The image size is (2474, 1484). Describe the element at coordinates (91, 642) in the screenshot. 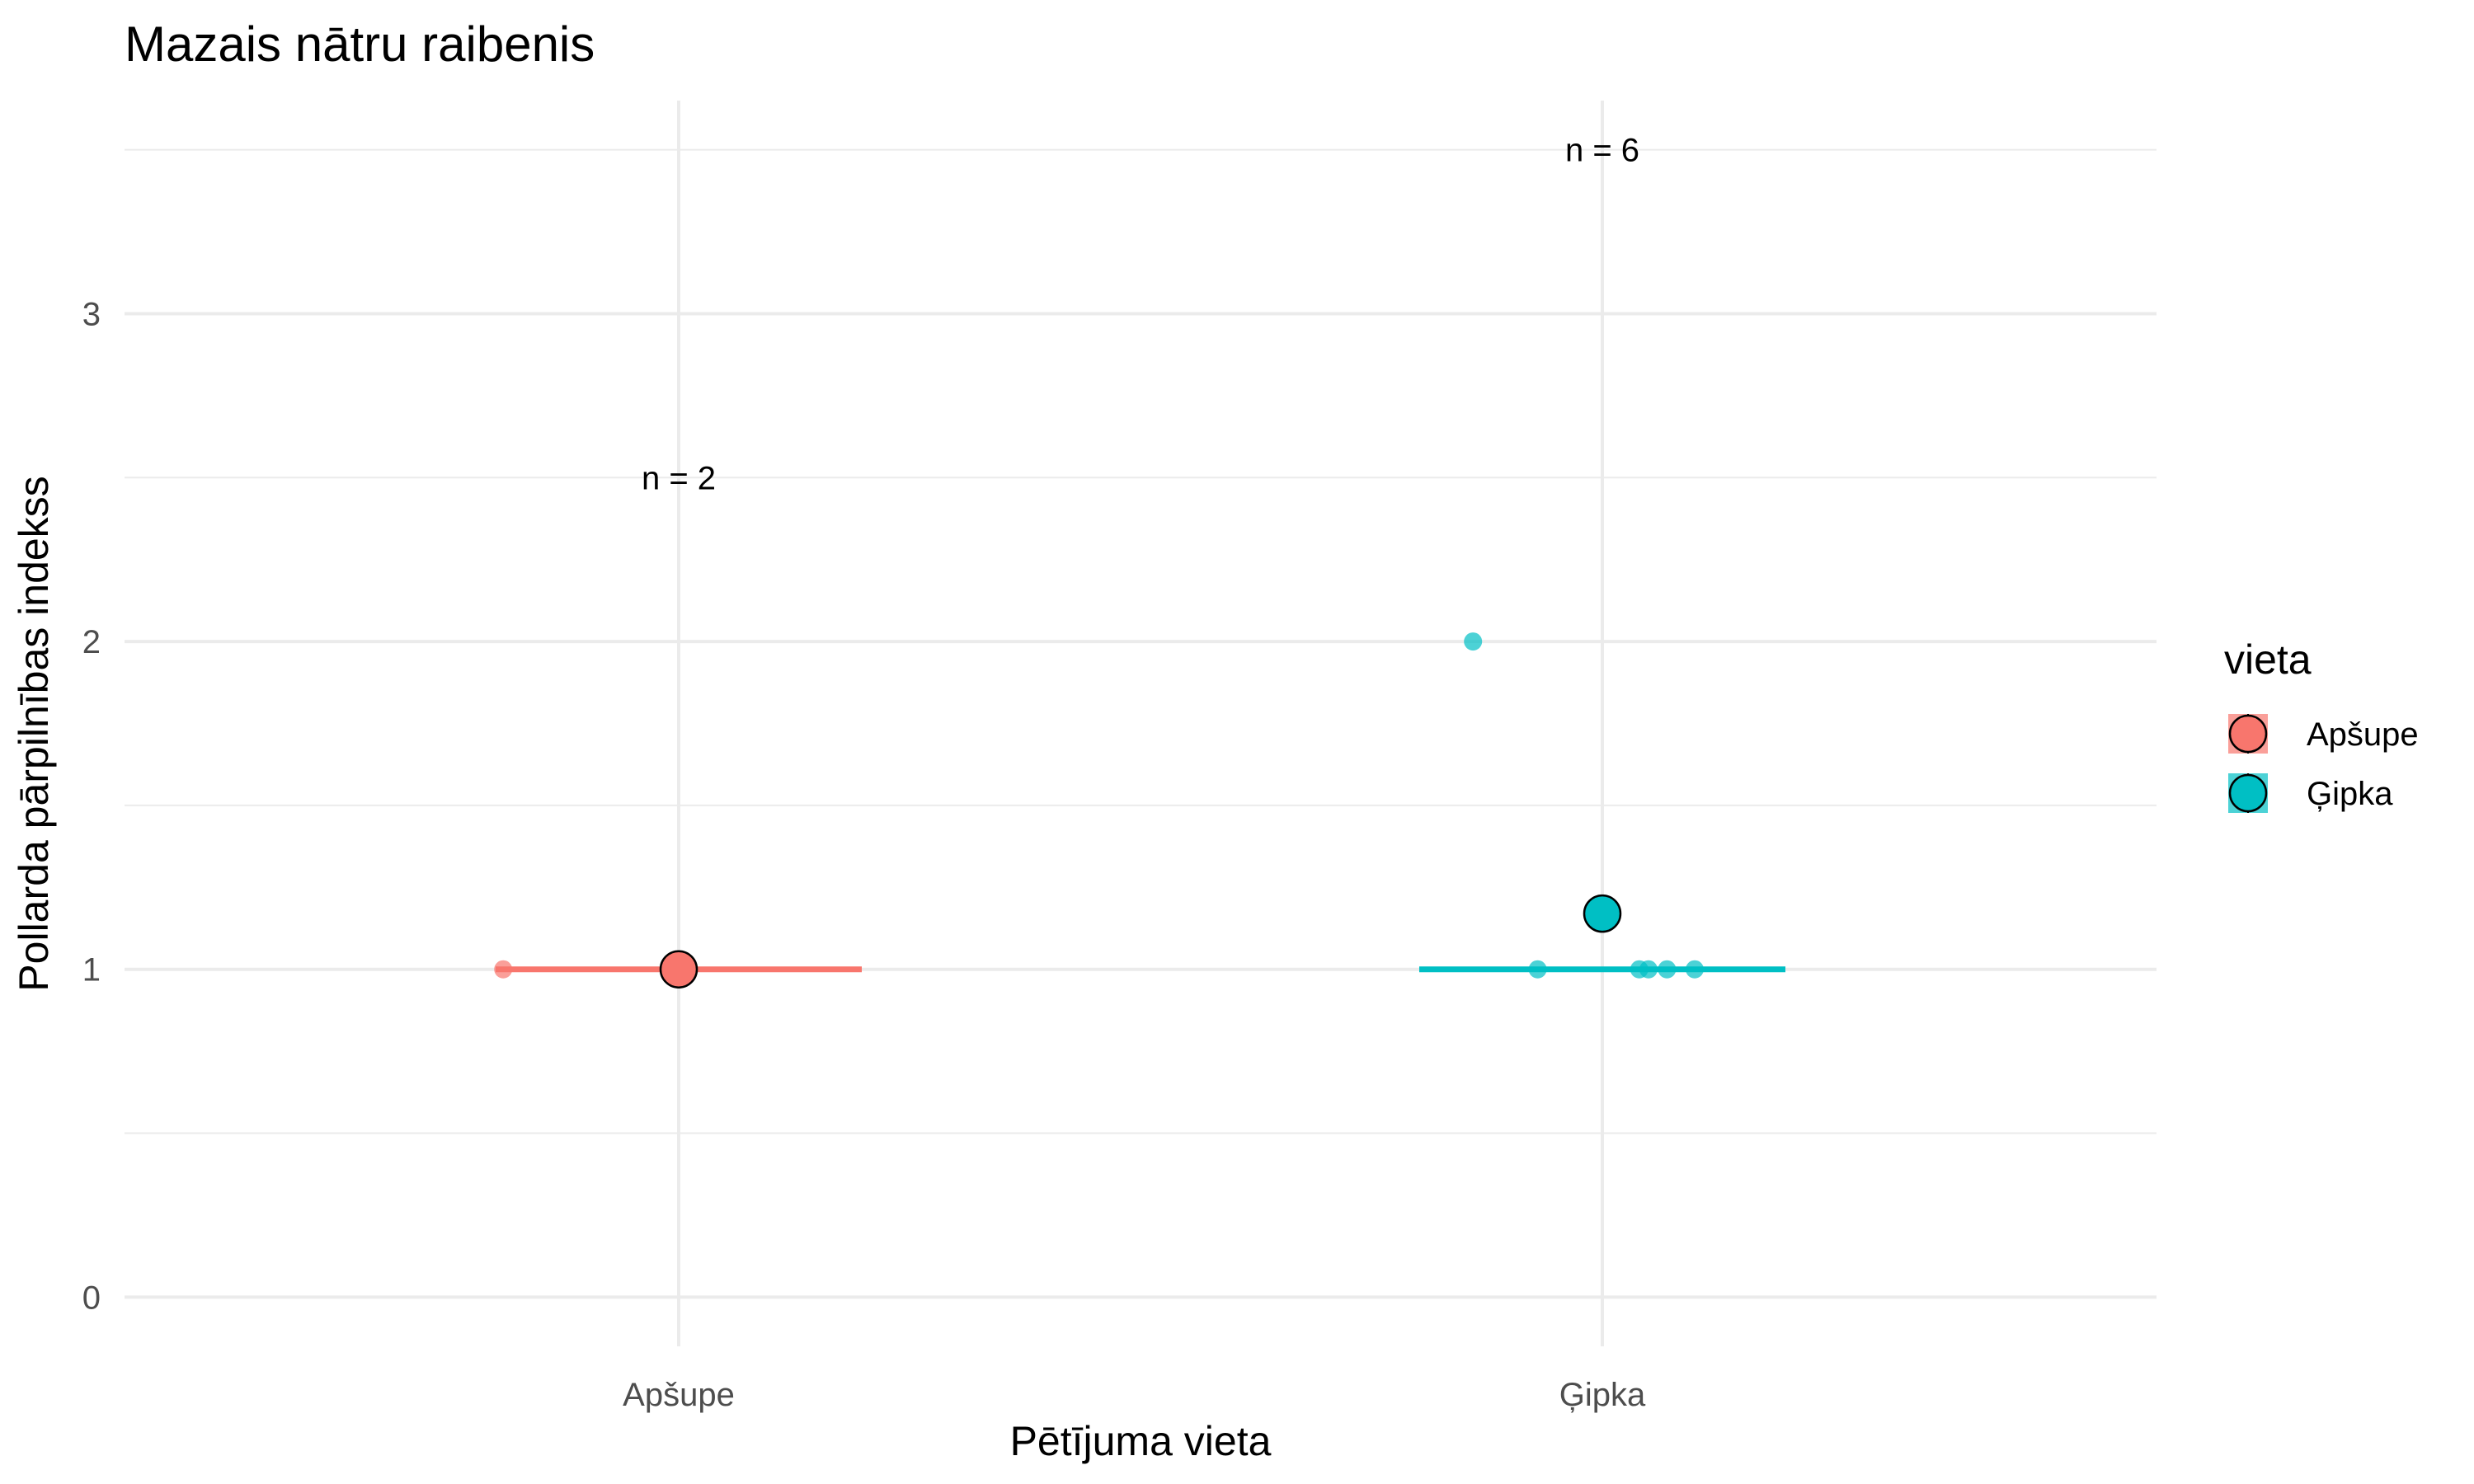

I see `y-tick-label: 2` at that location.